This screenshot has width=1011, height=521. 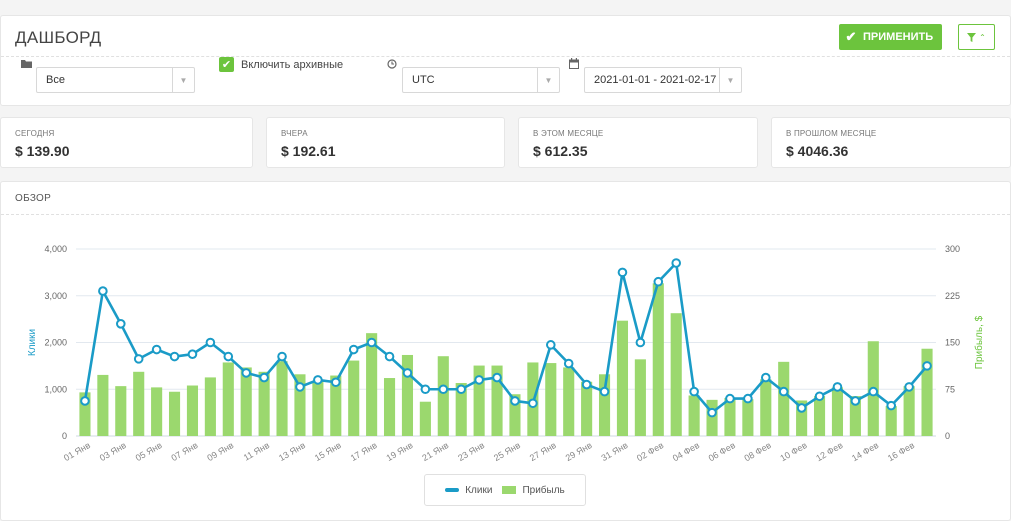 I want to click on x-tick-label: 02 Фев, so click(x=650, y=451).